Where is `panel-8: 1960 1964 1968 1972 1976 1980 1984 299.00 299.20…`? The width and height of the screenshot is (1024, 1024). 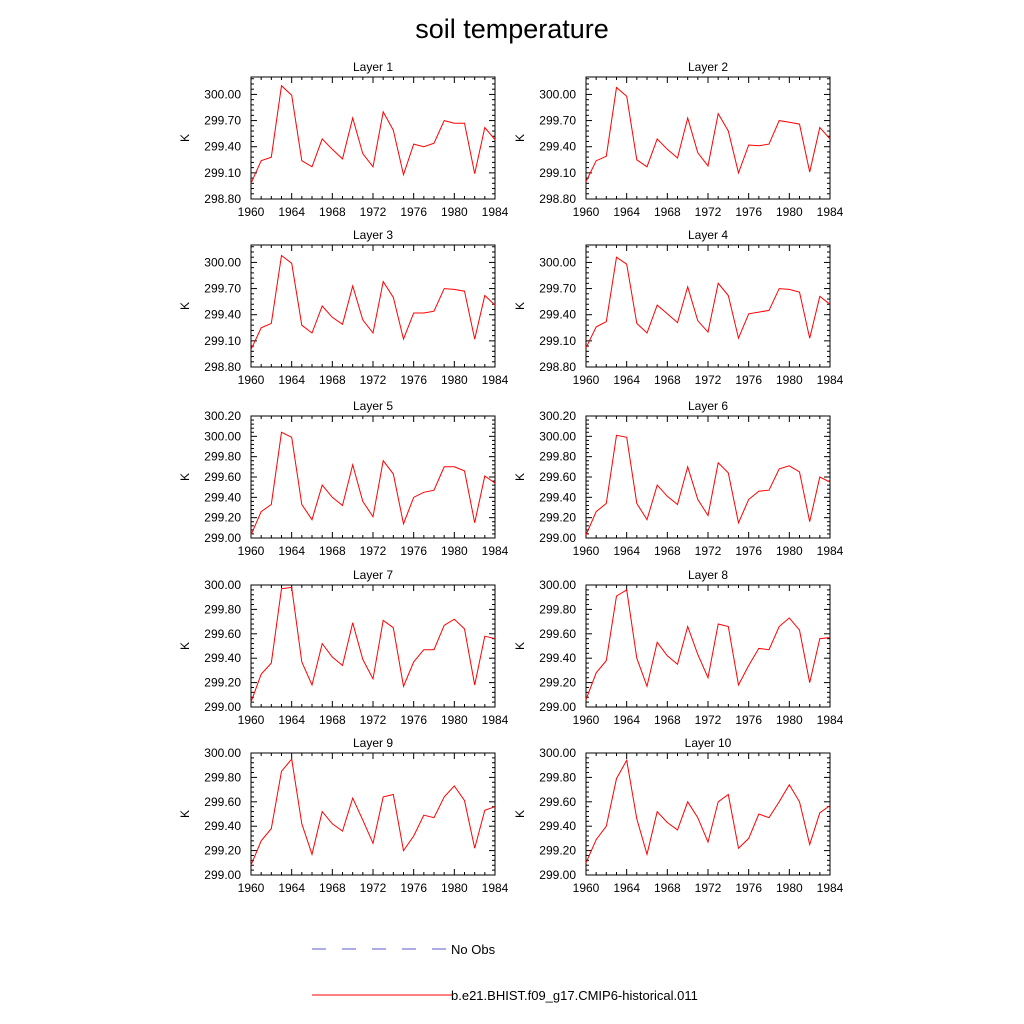
panel-8: 1960 1964 1968 1972 1976 1980 1984 299.00 299.20… is located at coordinates (678, 647).